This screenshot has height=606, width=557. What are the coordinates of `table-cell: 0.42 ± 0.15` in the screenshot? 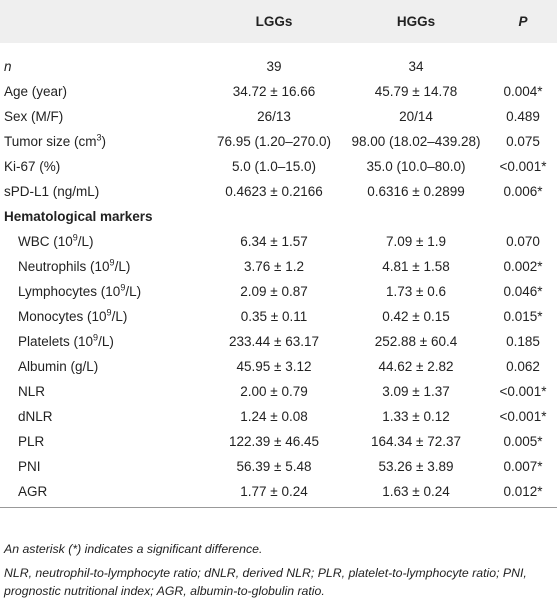 It's located at (416, 316).